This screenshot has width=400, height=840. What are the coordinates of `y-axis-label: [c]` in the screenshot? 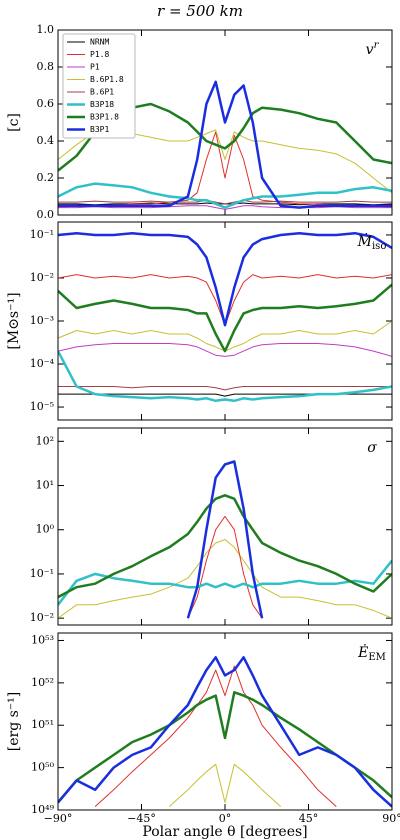 It's located at (14, 122).